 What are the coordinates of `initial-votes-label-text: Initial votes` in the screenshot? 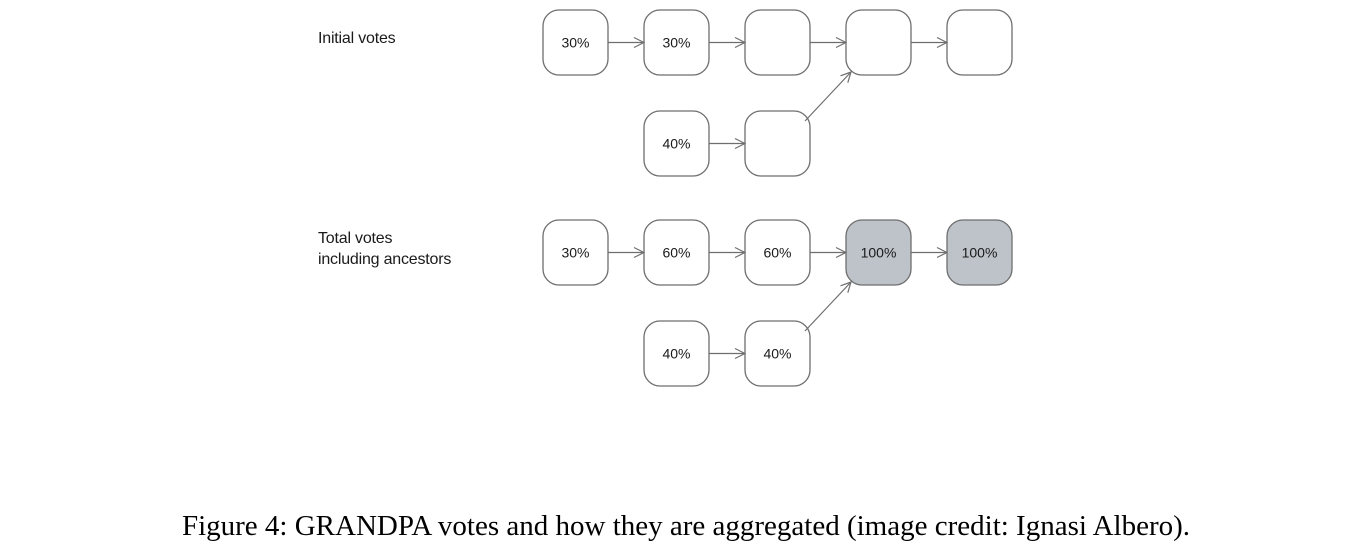 It's located at (357, 38).